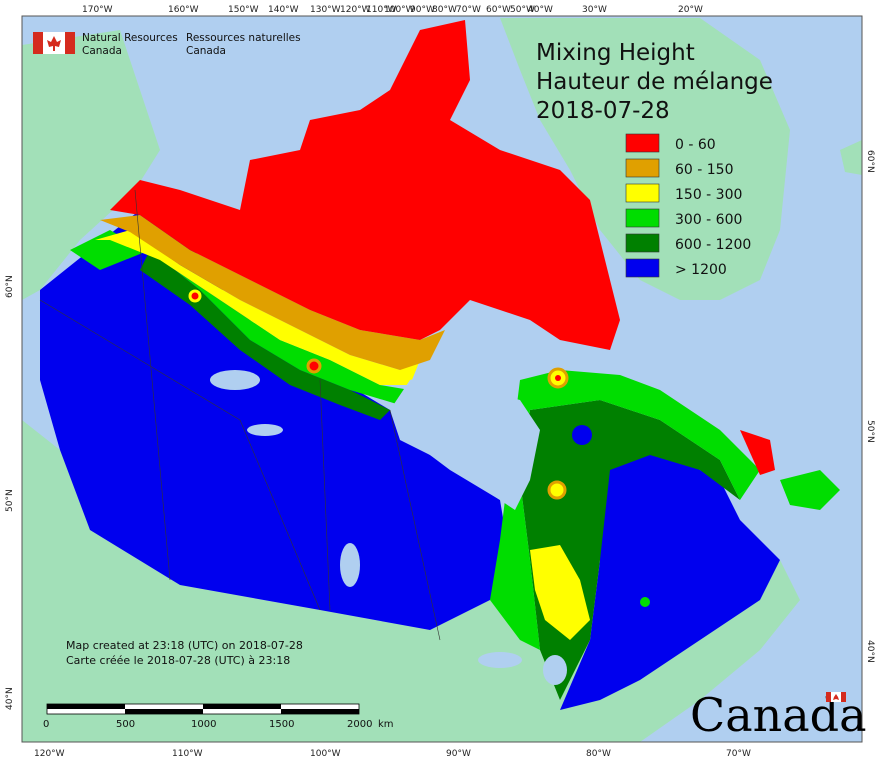 The image size is (880, 760). I want to click on tick-top-7: 100°W, so click(399, 10).